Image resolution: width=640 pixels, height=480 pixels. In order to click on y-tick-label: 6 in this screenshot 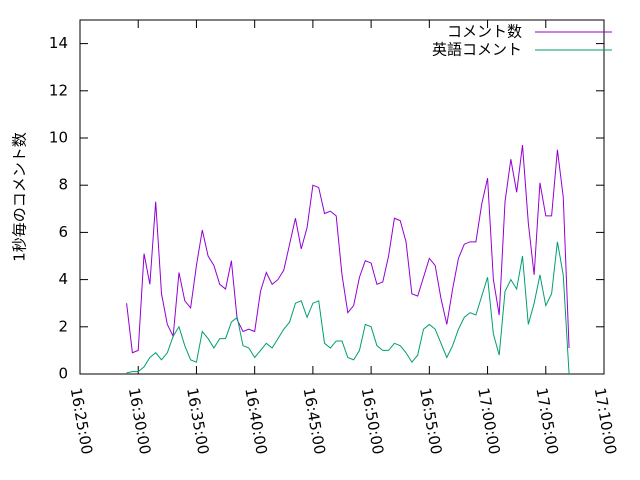, I will do `click(63, 232)`.